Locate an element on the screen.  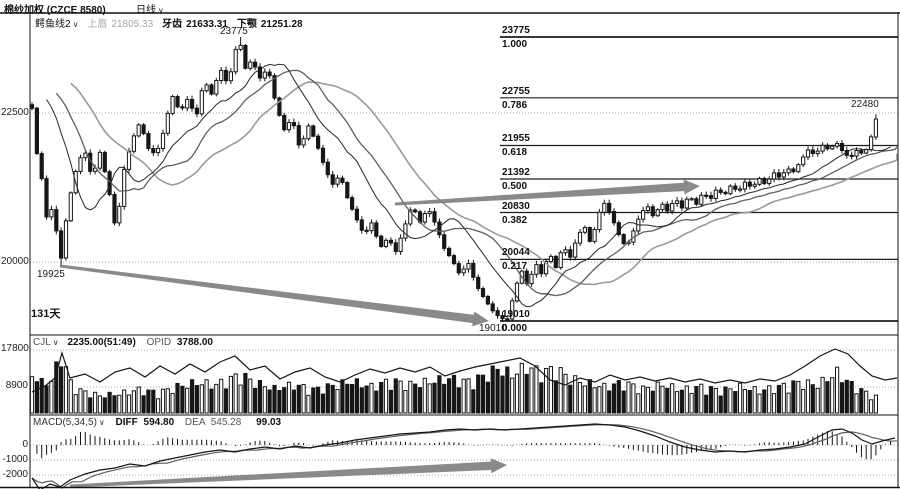
fib-price-label: 20044 is located at coordinates (516, 253).